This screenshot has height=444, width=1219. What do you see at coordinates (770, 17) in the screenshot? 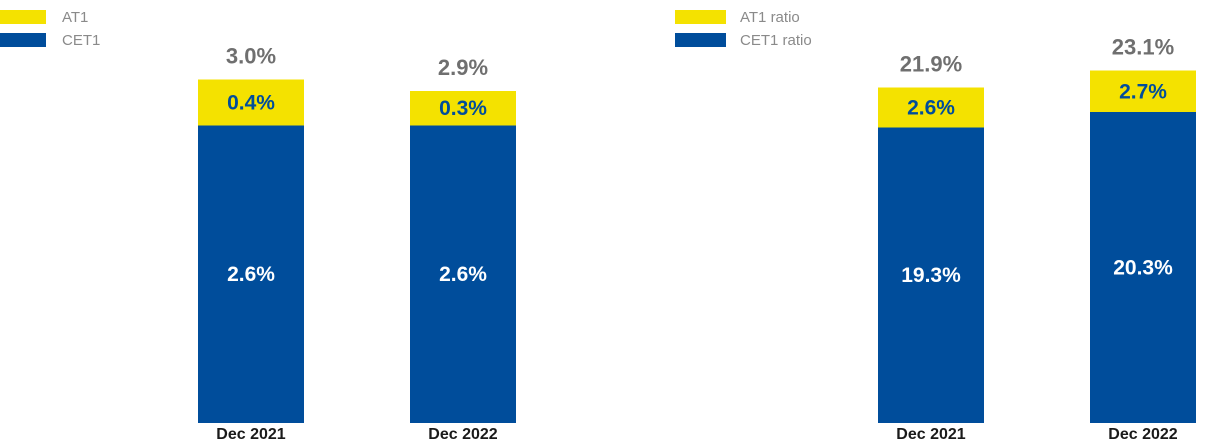
I see `legend-label-at1-ratio: AT1 ratio` at bounding box center [770, 17].